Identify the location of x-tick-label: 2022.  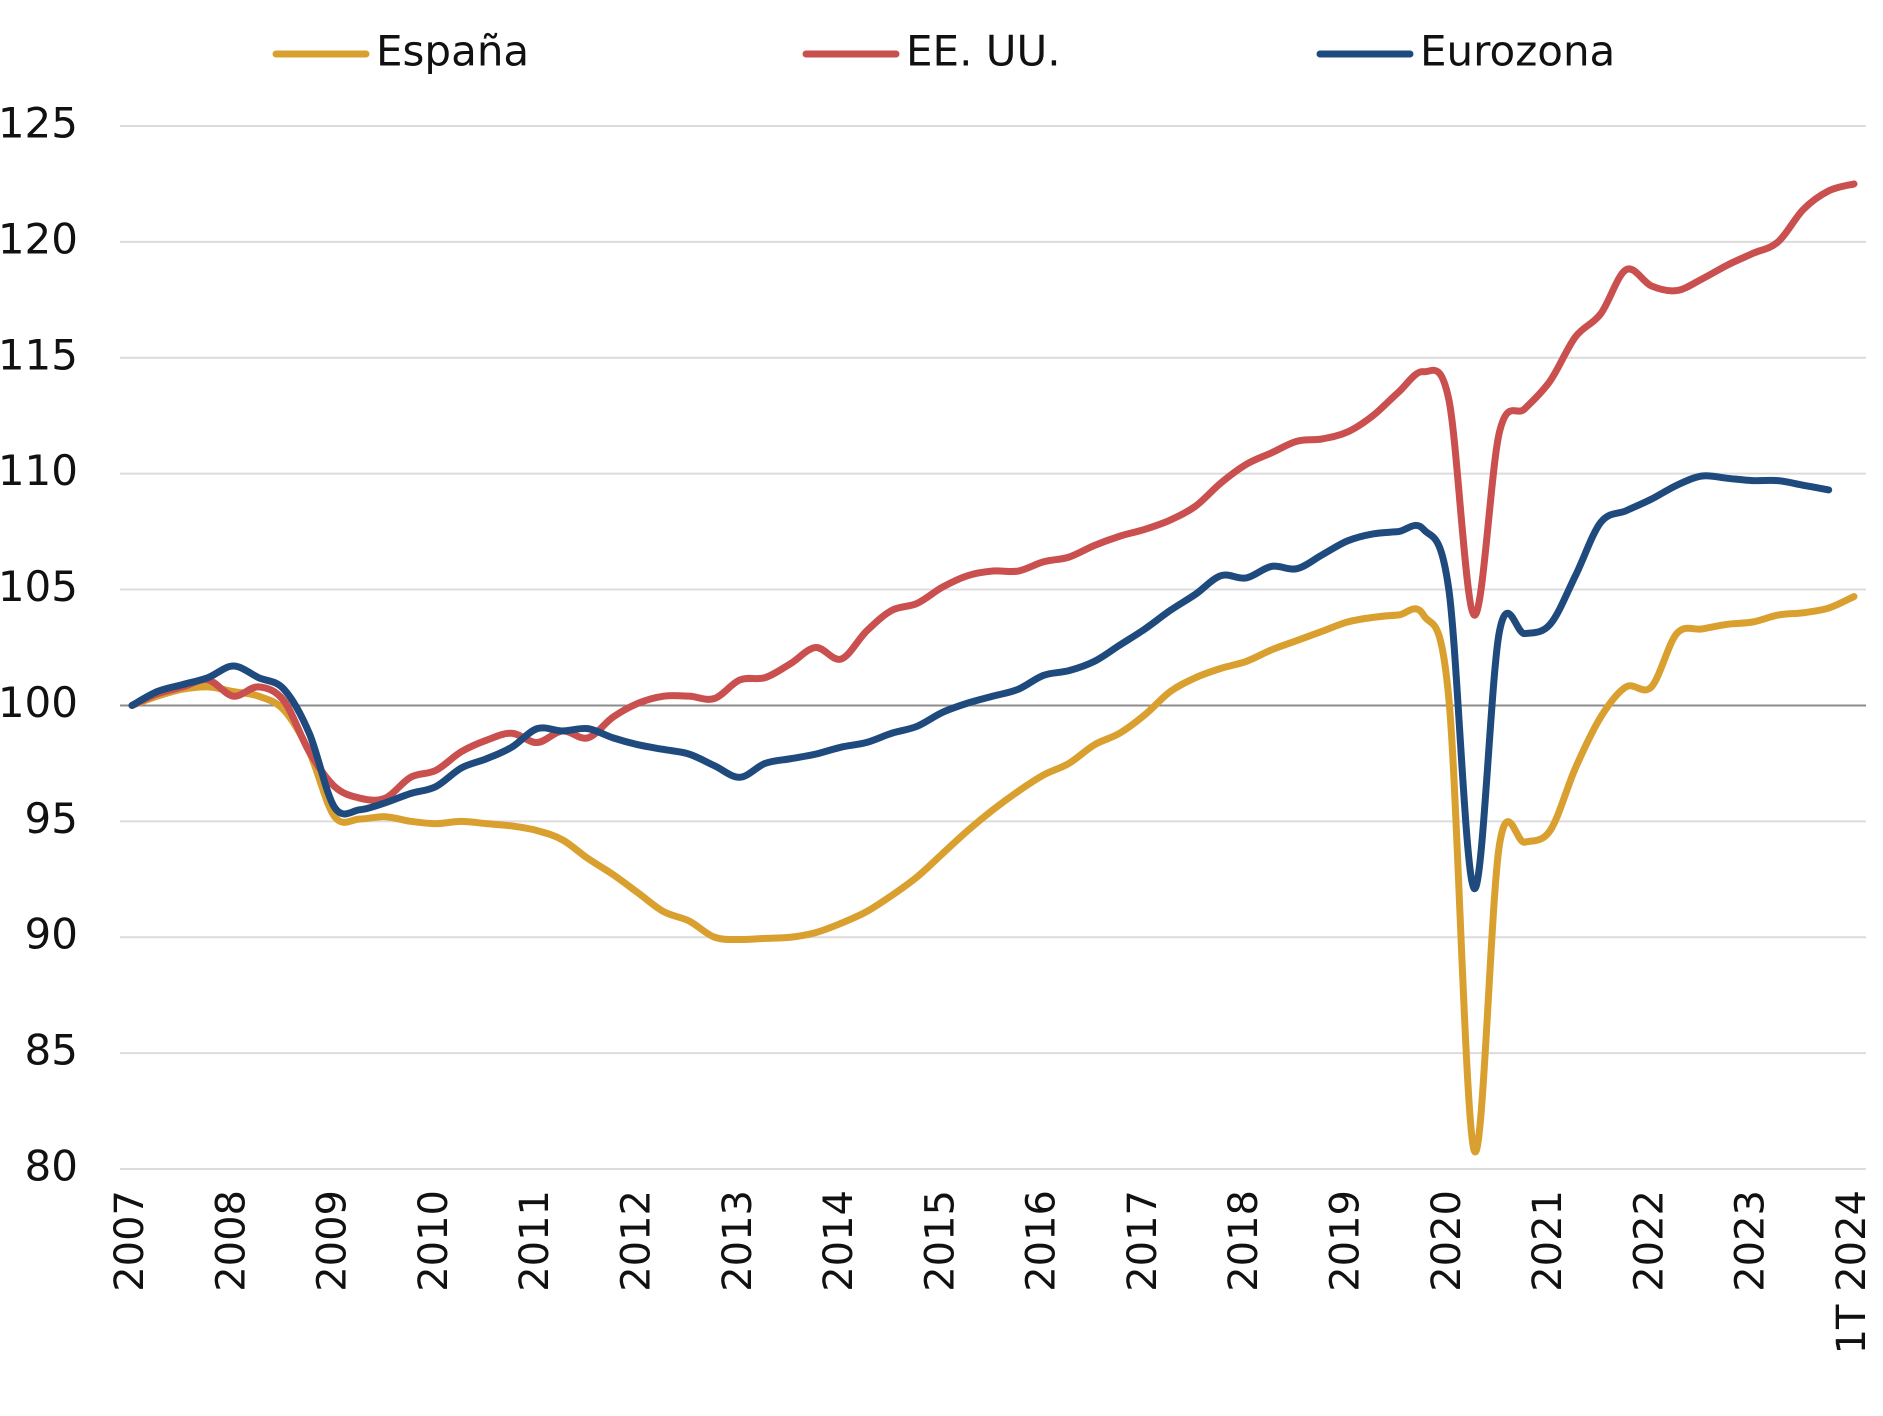
(1649, 1241).